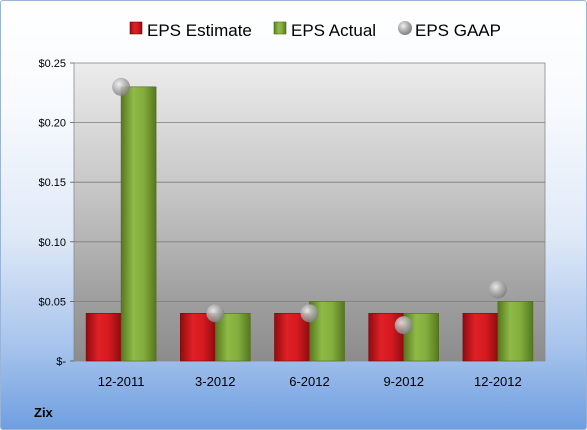 The height and width of the screenshot is (430, 587). I want to click on x-category-label: 12-2011, so click(121, 381).